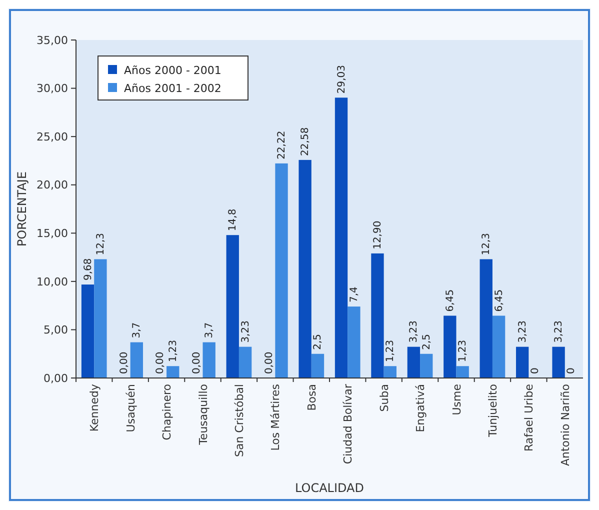  Describe the element at coordinates (95, 408) in the screenshot. I see `x-tick-label: Kennedy` at that location.